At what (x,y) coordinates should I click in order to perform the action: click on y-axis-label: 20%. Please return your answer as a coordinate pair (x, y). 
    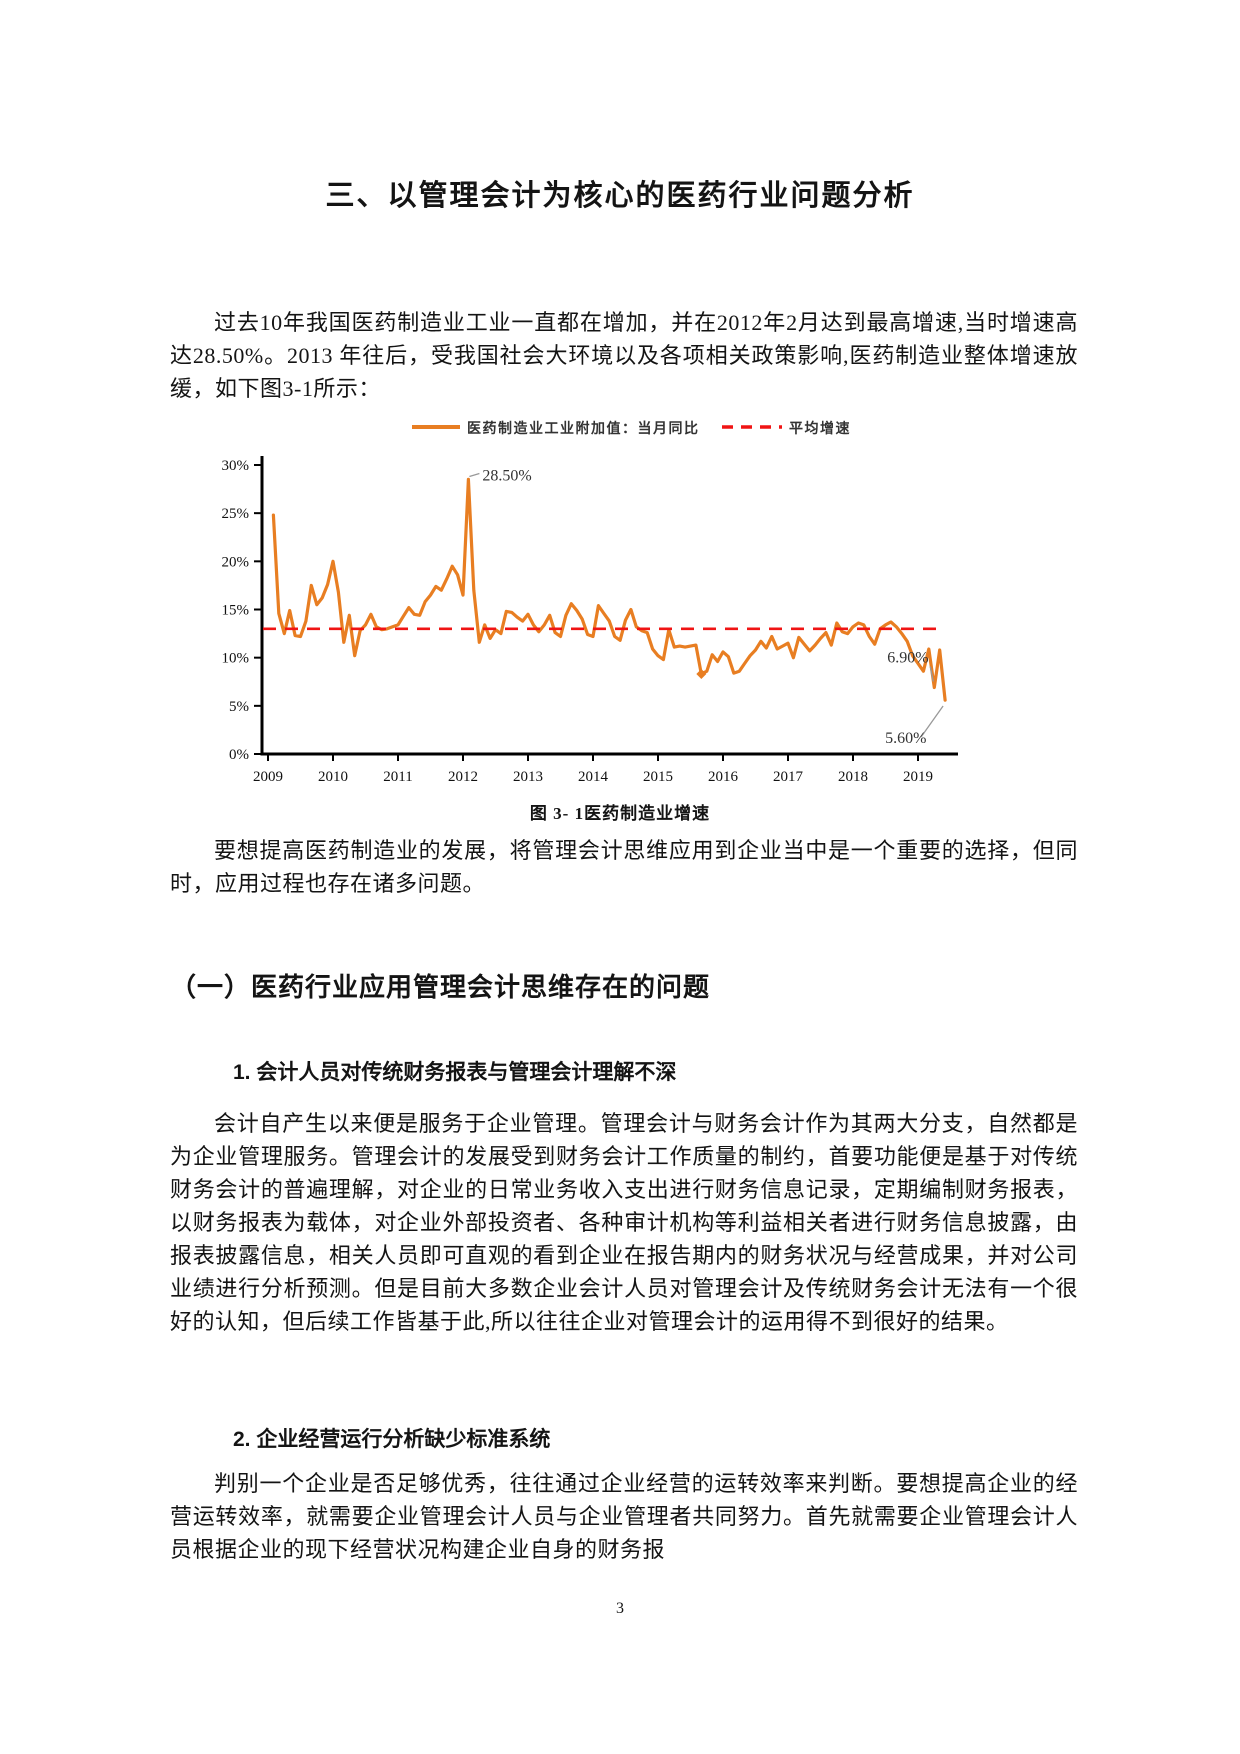
    Looking at the image, I should click on (236, 562).